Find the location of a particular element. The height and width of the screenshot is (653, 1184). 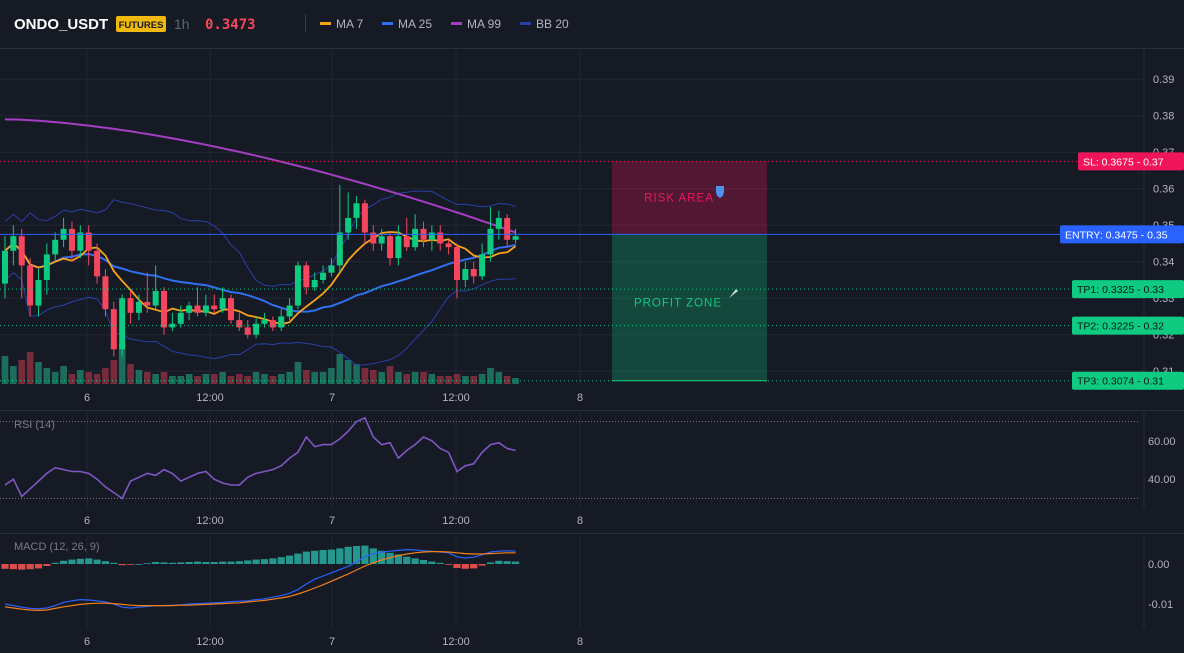

macd-signal-line is located at coordinates (260, 581).